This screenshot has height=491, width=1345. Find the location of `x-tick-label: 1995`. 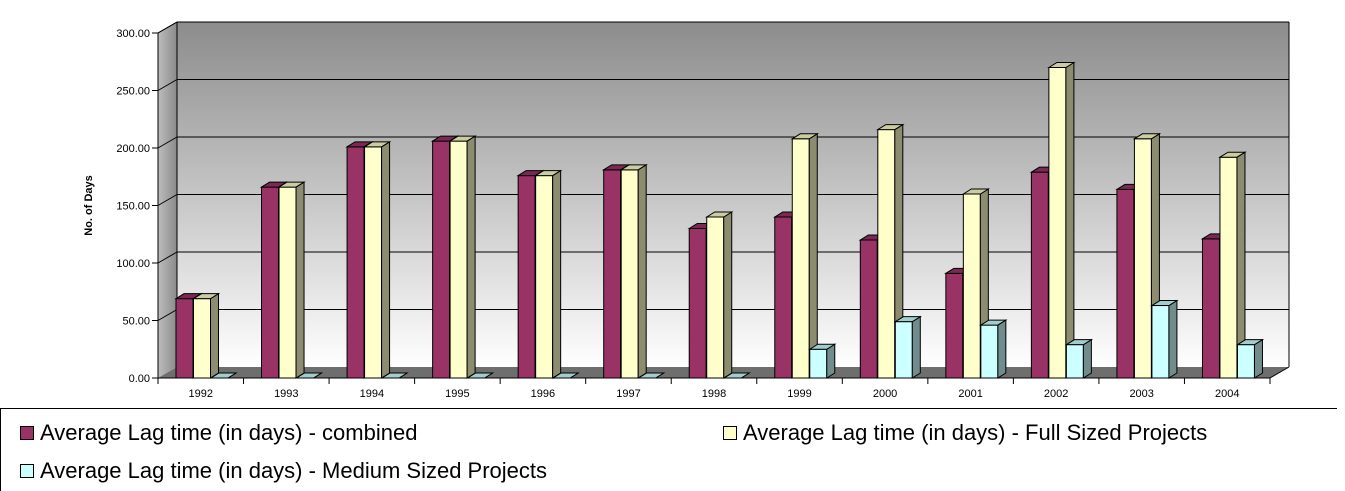

x-tick-label: 1995 is located at coordinates (457, 394).